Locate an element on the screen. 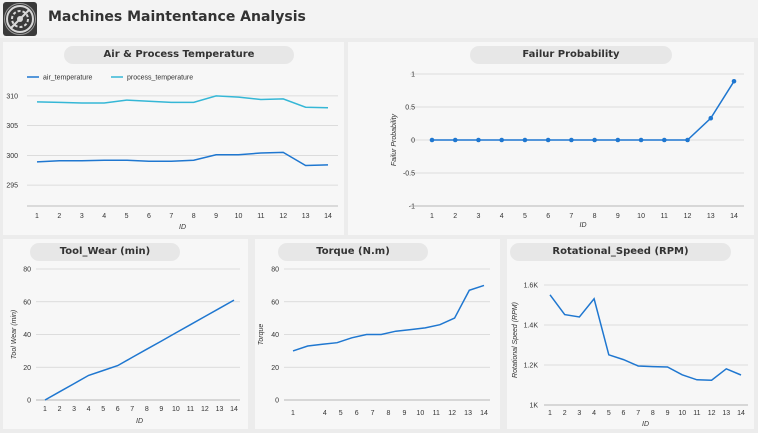 Image resolution: width=758 pixels, height=433 pixels. x-tick-label: 4 is located at coordinates (594, 413).